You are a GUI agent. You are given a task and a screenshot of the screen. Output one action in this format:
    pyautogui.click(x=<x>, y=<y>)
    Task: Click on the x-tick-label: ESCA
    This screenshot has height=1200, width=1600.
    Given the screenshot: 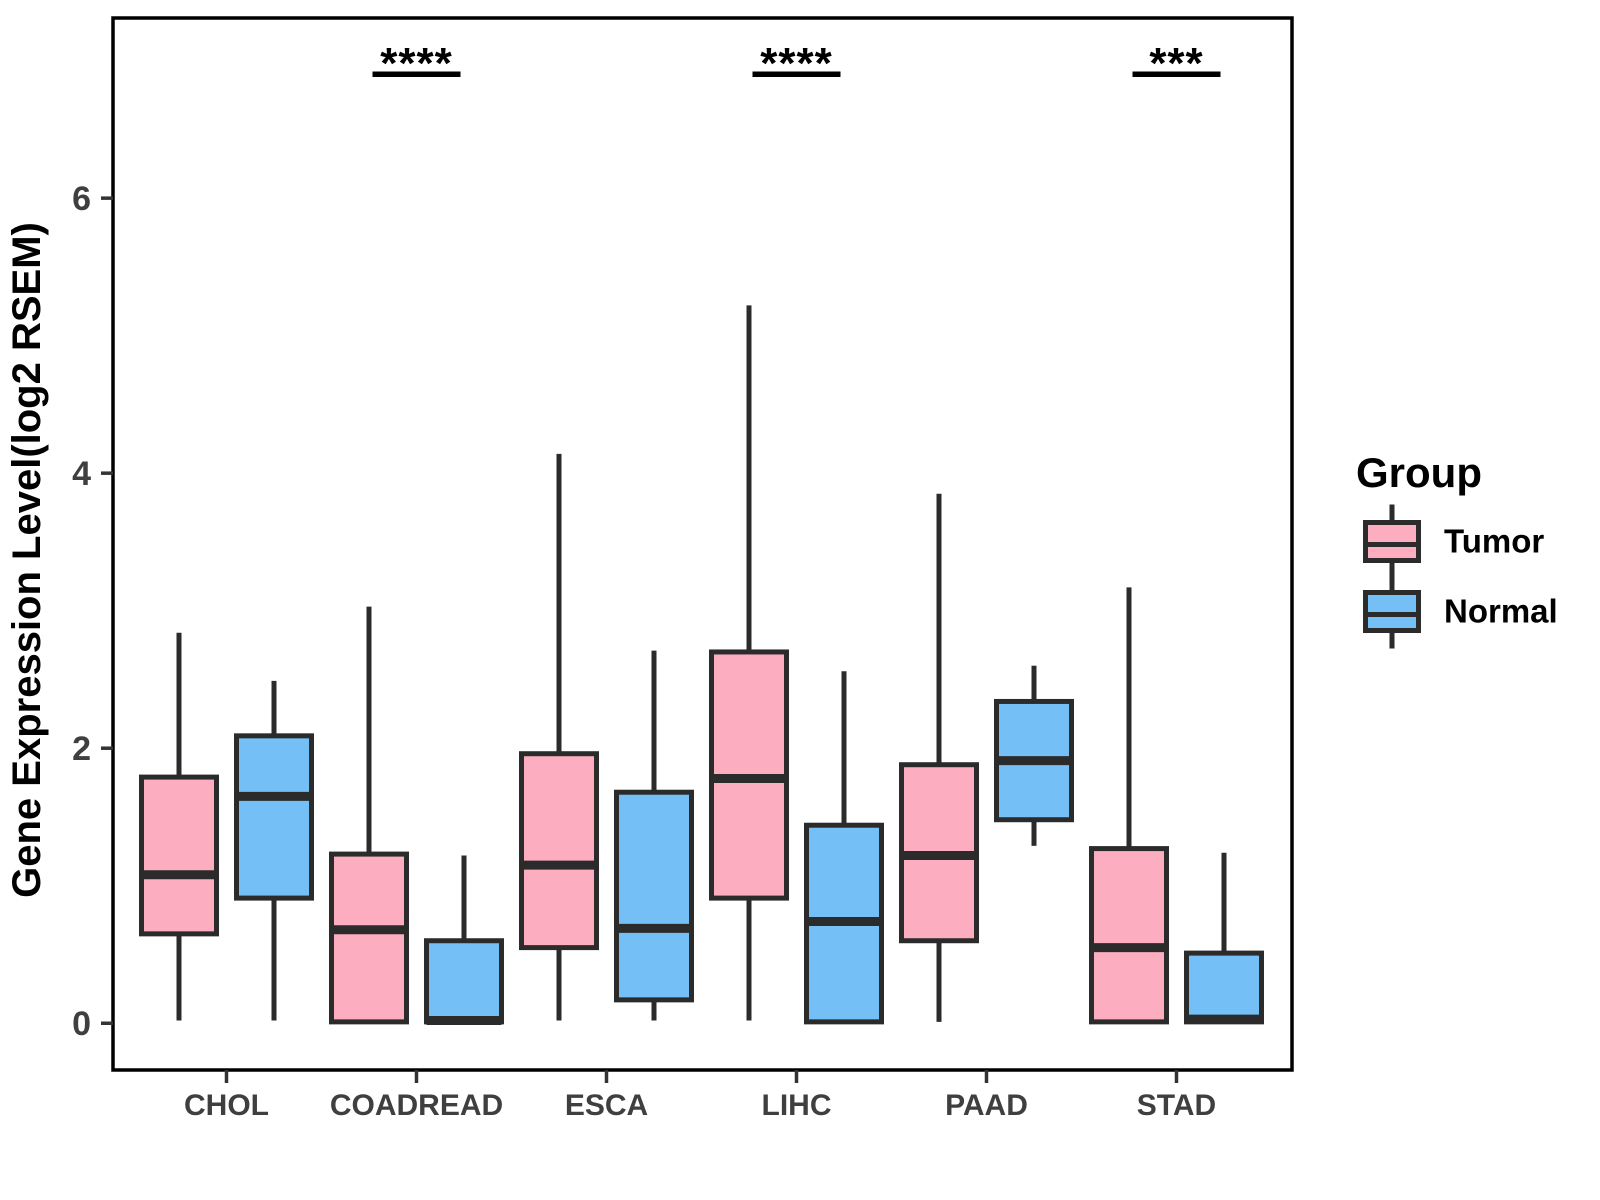 What is the action you would take?
    pyautogui.click(x=606, y=1105)
    